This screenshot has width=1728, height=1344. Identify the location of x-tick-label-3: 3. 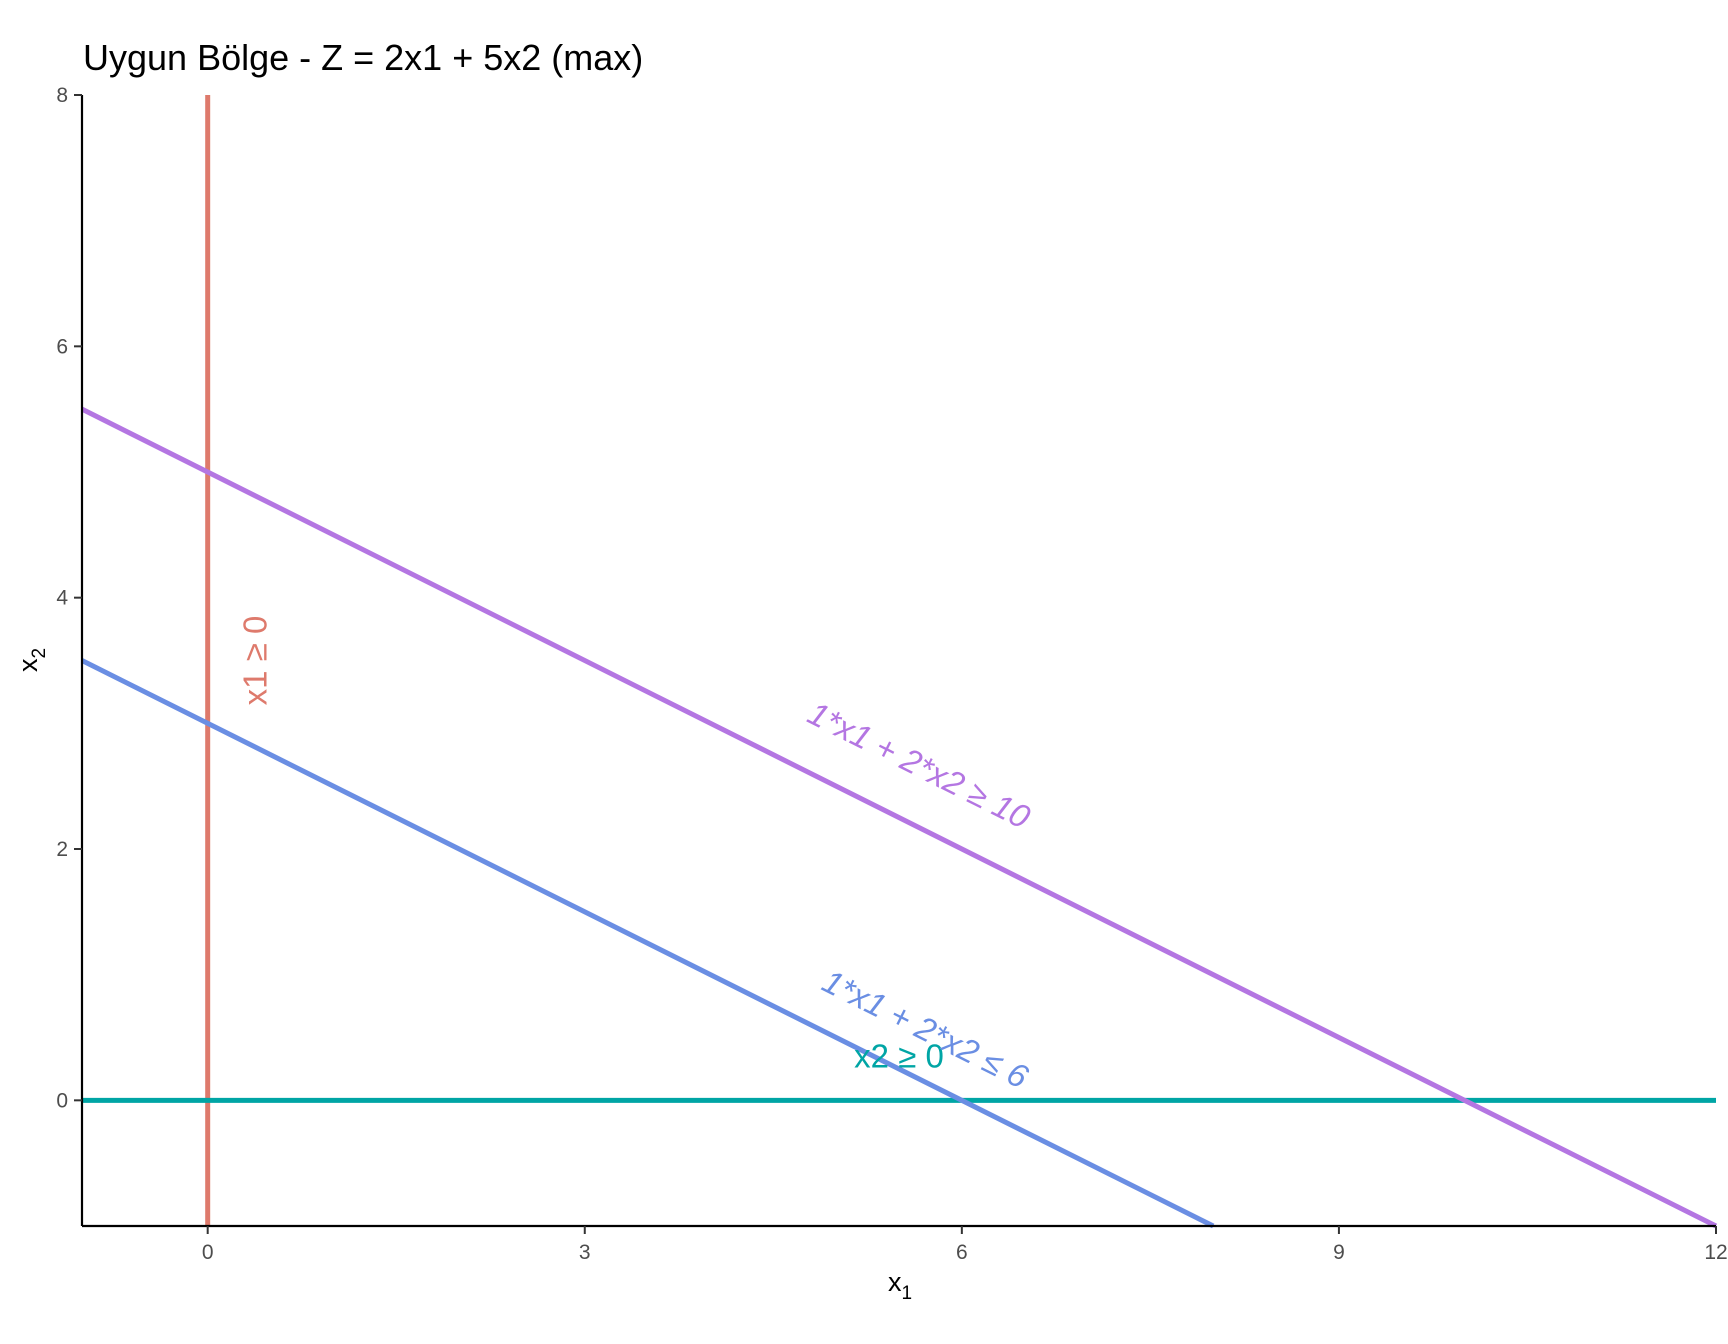
(585, 1252).